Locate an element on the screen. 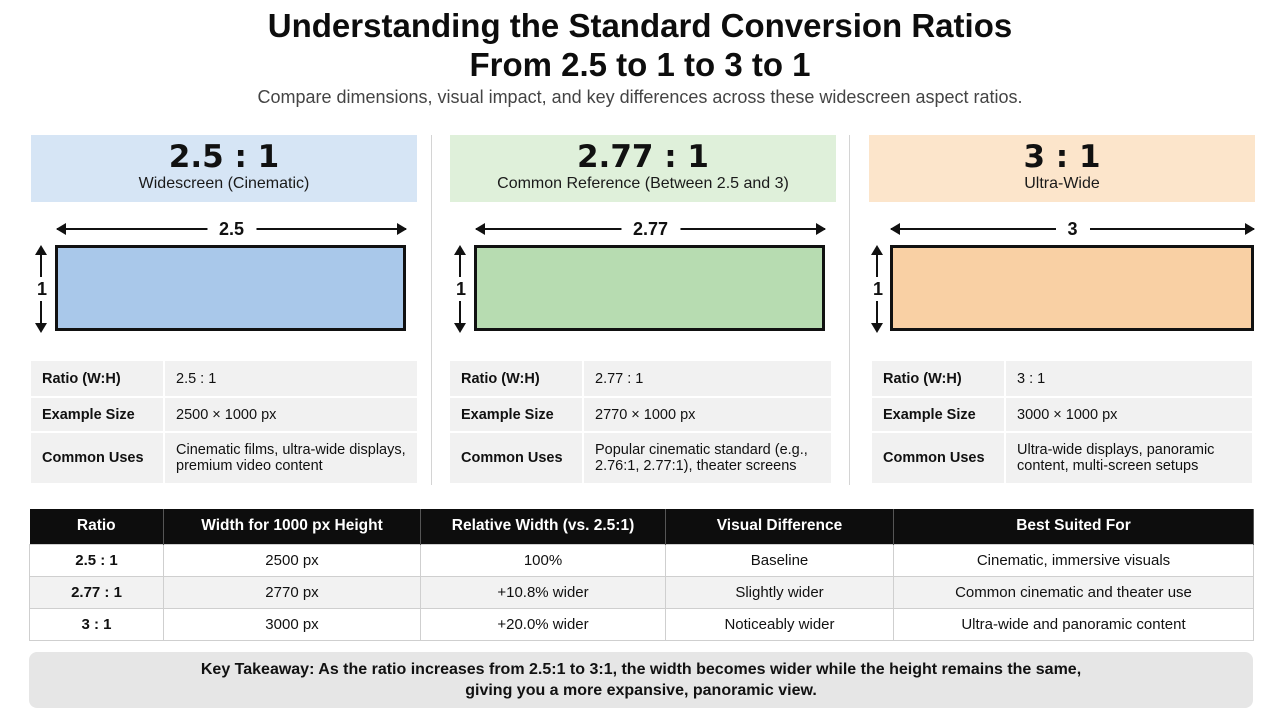 The height and width of the screenshot is (720, 1280). width-dimension-arrow: 3 is located at coordinates (1072, 229).